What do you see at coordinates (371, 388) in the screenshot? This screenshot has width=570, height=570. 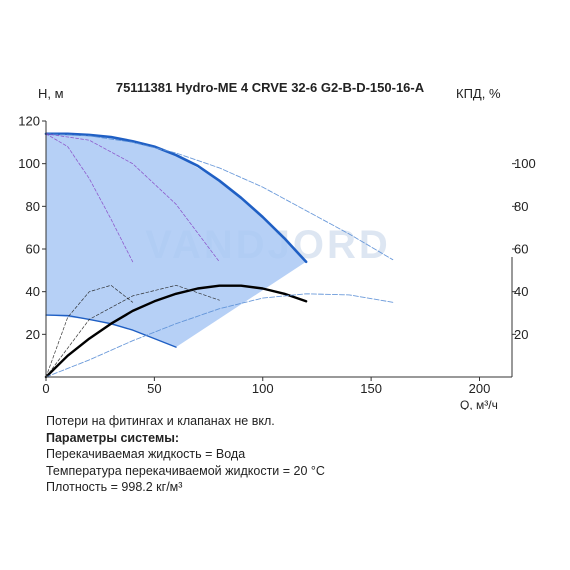 I see `x-tick-label: 150` at bounding box center [371, 388].